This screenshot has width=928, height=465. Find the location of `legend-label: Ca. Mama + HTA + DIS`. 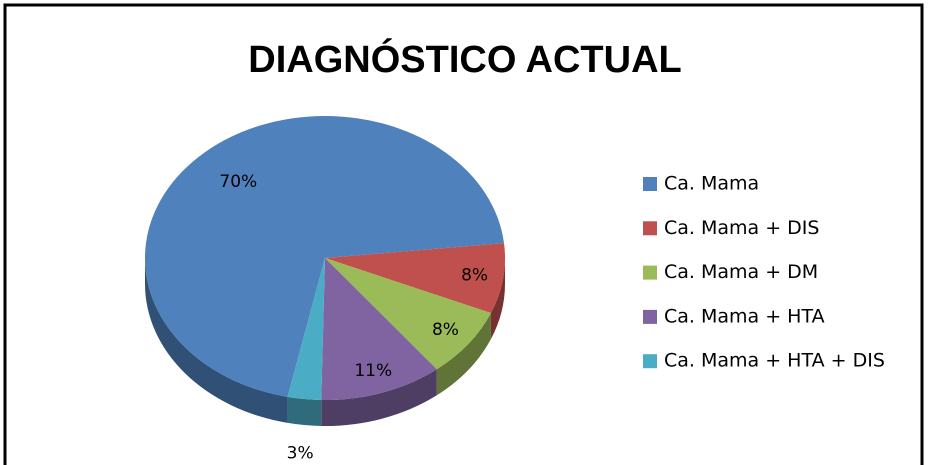

legend-label: Ca. Mama + HTA + DIS is located at coordinates (774, 361).